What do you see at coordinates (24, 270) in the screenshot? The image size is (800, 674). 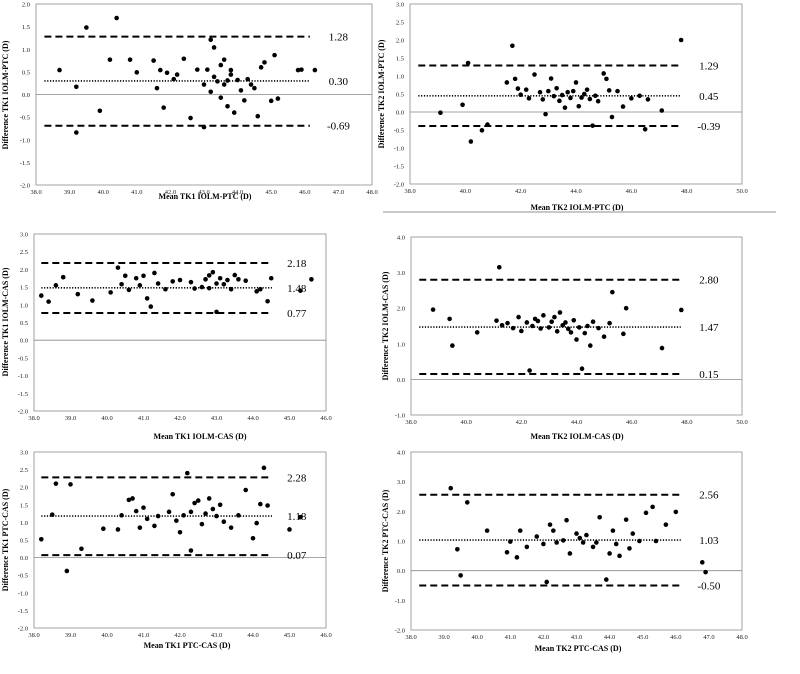 I see `y-tick-label: 2.0` at bounding box center [24, 270].